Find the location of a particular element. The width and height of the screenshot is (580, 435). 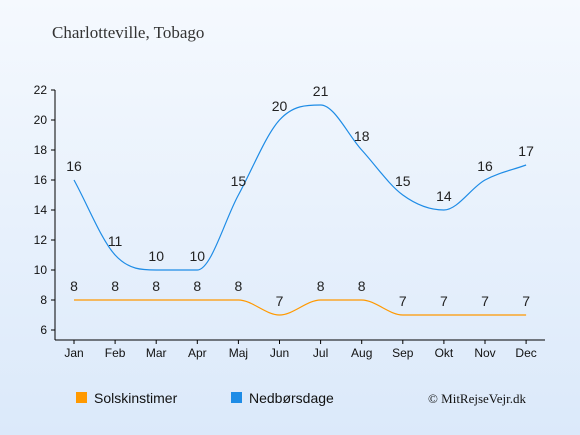

legend-swatch-solskinstimer is located at coordinates (81, 397).